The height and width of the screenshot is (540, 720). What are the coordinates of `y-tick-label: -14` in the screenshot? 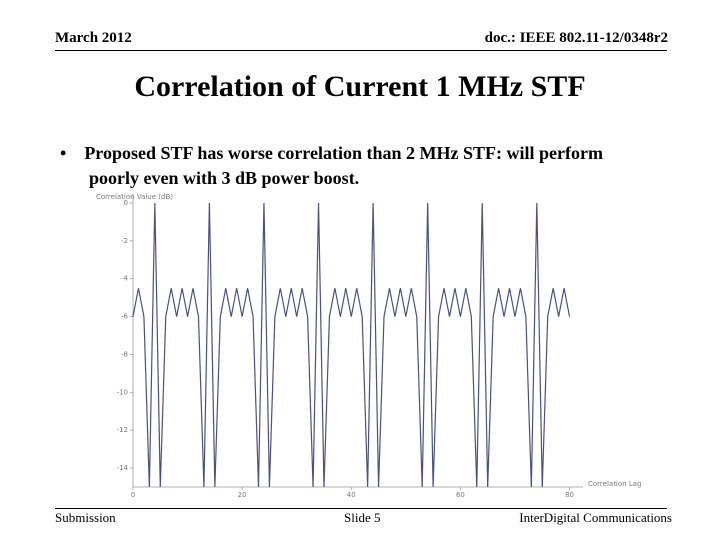 It's located at (123, 468).